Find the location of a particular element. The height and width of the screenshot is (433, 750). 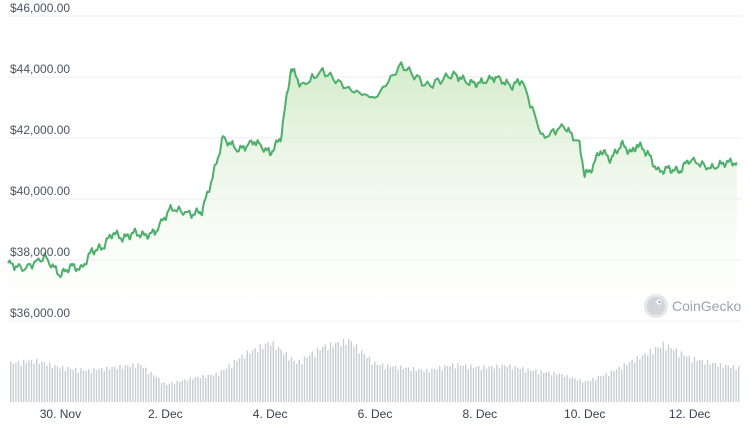

volume-bars is located at coordinates (375, 370).